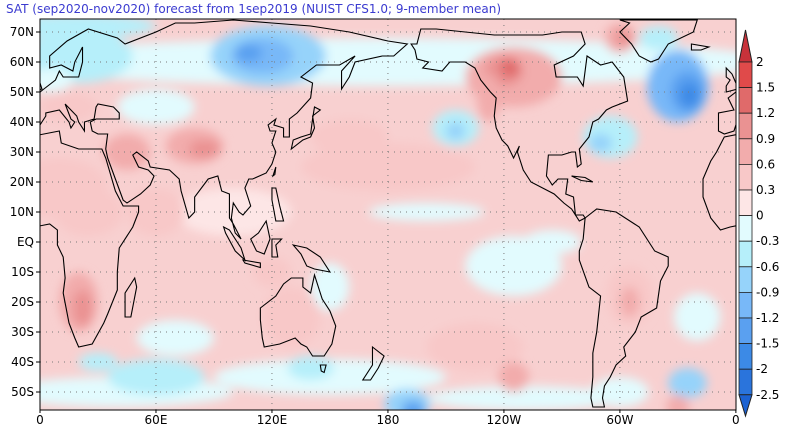 The width and height of the screenshot is (798, 427). I want to click on coast-borneo, so click(260, 237).